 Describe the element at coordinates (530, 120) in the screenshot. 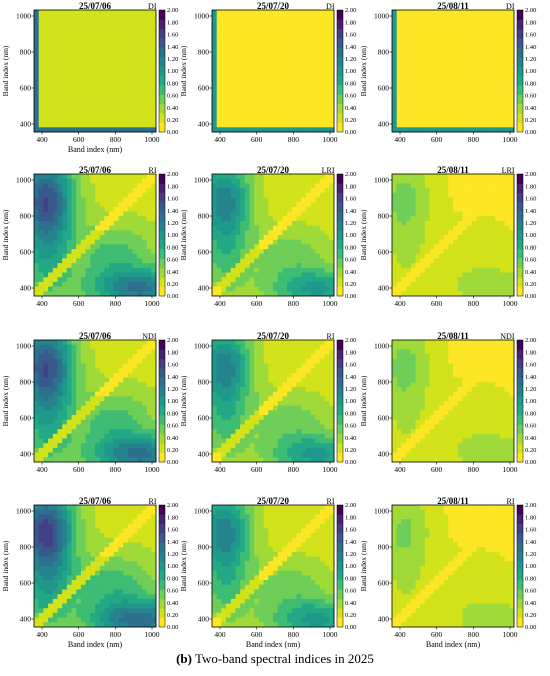

I see `colorbar-tick-label: 0.20` at that location.